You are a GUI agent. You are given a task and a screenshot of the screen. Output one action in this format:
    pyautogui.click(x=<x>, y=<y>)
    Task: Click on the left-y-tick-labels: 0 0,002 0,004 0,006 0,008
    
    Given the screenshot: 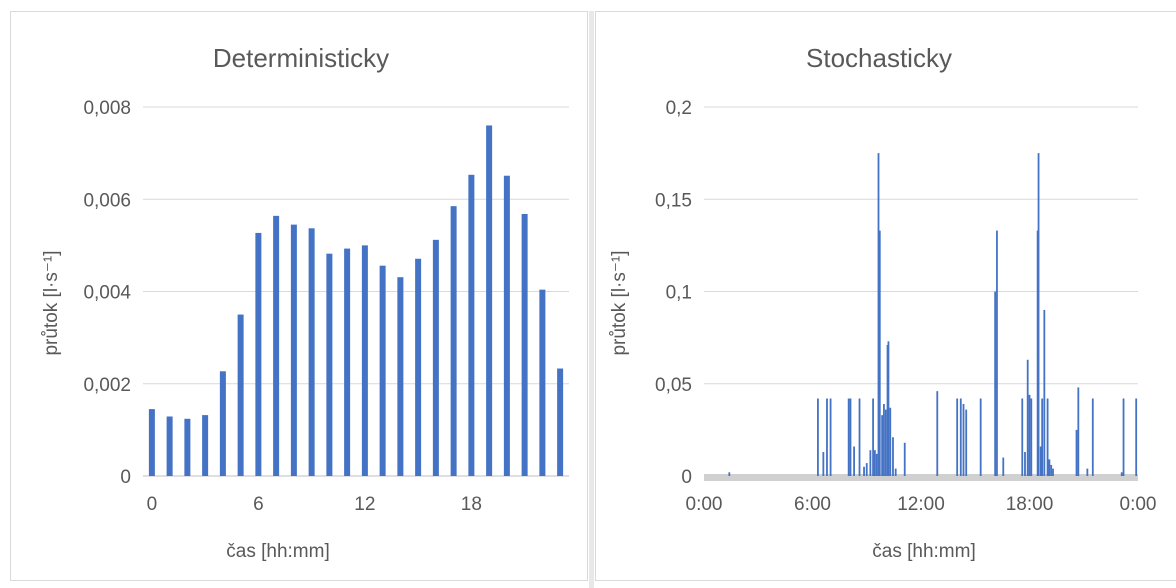 What is the action you would take?
    pyautogui.click(x=107, y=293)
    